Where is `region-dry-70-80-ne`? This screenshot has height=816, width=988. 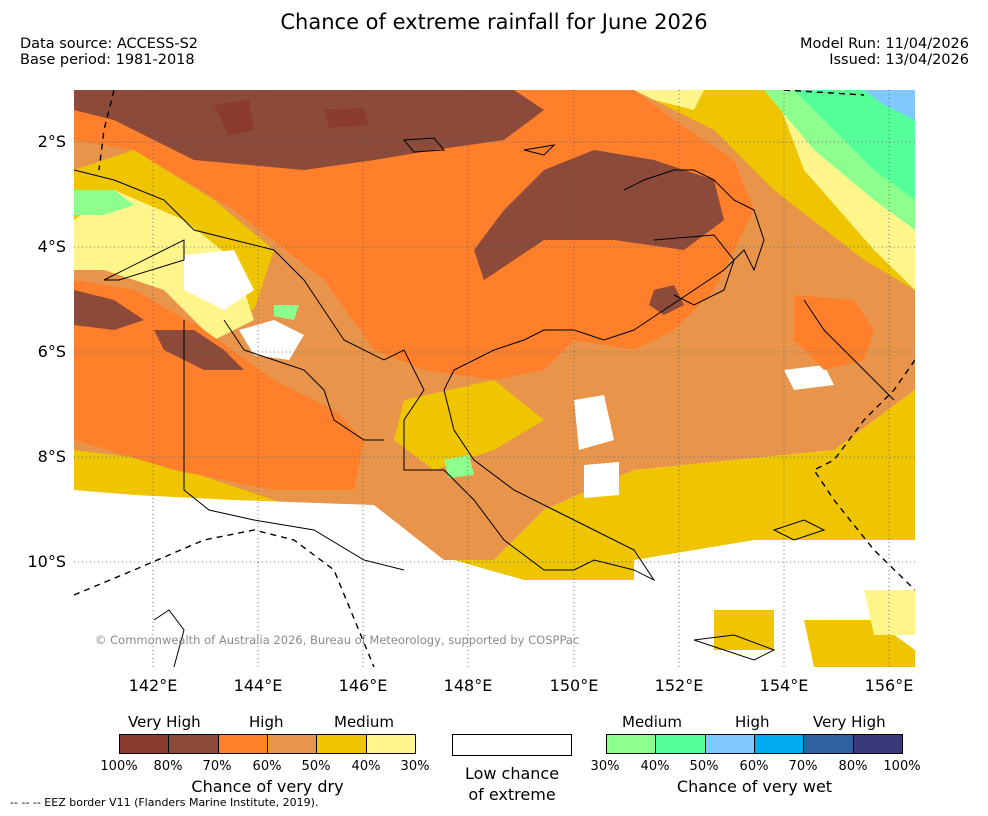
region-dry-70-80-ne is located at coordinates (599, 215).